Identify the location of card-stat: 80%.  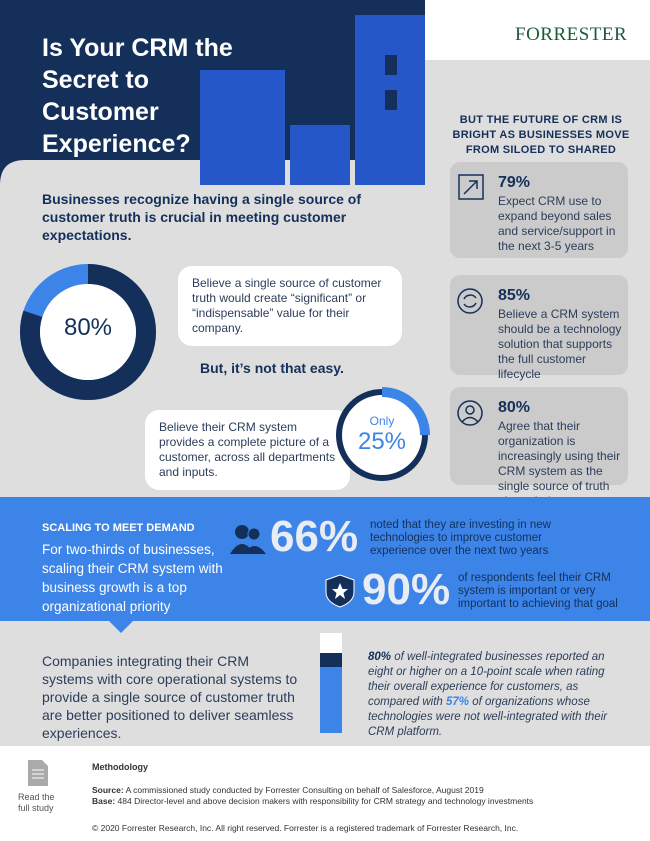
(514, 407).